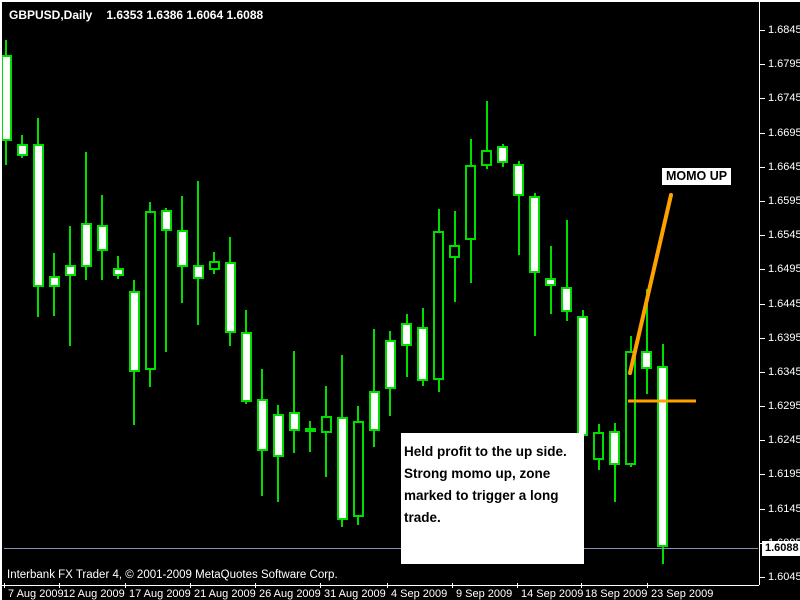  Describe the element at coordinates (485, 451) in the screenshot. I see `trade-note-line: Held profit to the up side.` at that location.